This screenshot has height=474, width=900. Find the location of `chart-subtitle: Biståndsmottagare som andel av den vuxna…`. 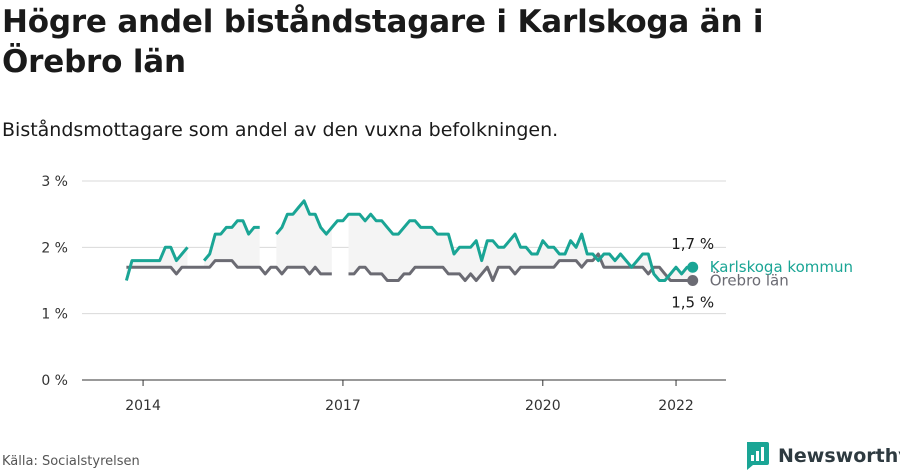

chart-subtitle: Biståndsmottagare som andel av den vuxna… is located at coordinates (280, 130).